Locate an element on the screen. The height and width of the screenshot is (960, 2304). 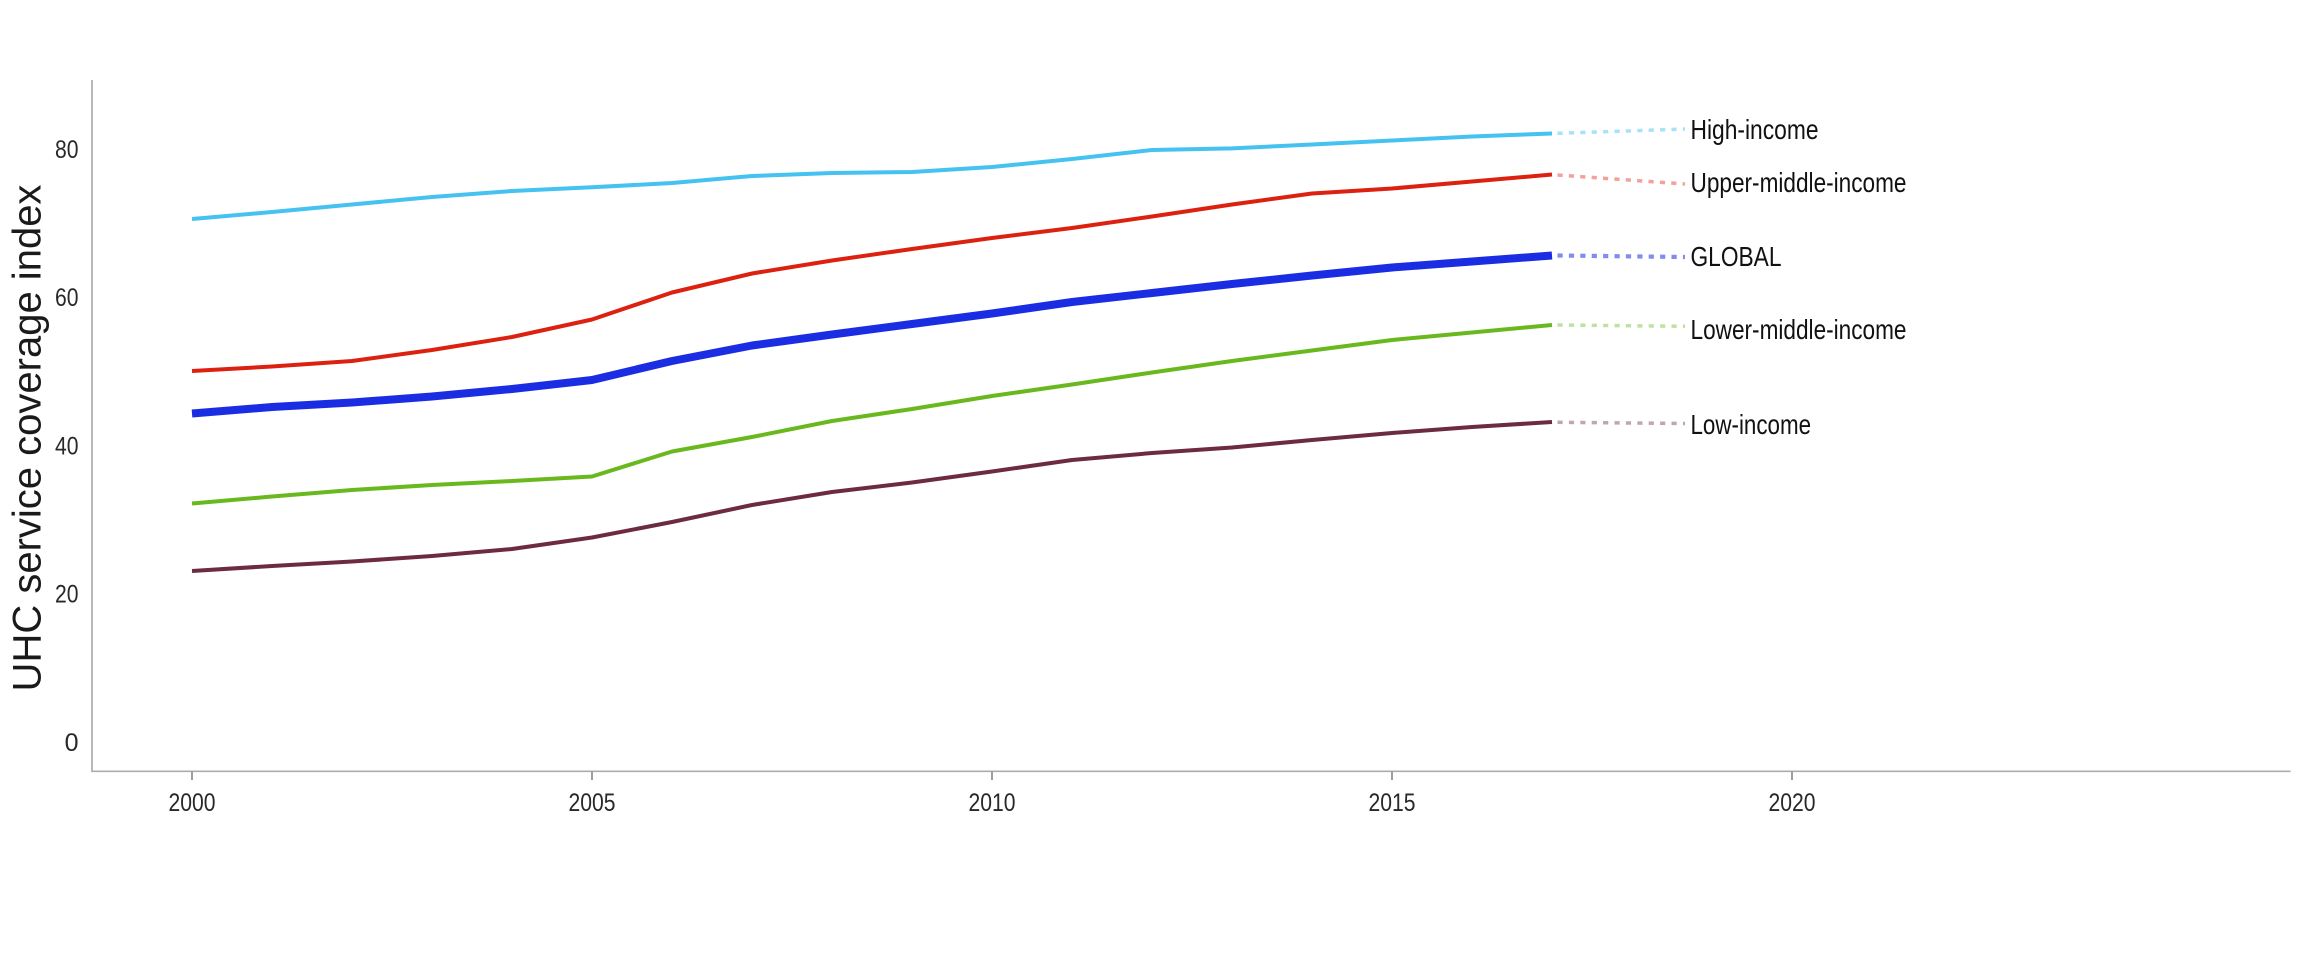
svg-text: Upper-middle-income is located at coordinates (1799, 182).